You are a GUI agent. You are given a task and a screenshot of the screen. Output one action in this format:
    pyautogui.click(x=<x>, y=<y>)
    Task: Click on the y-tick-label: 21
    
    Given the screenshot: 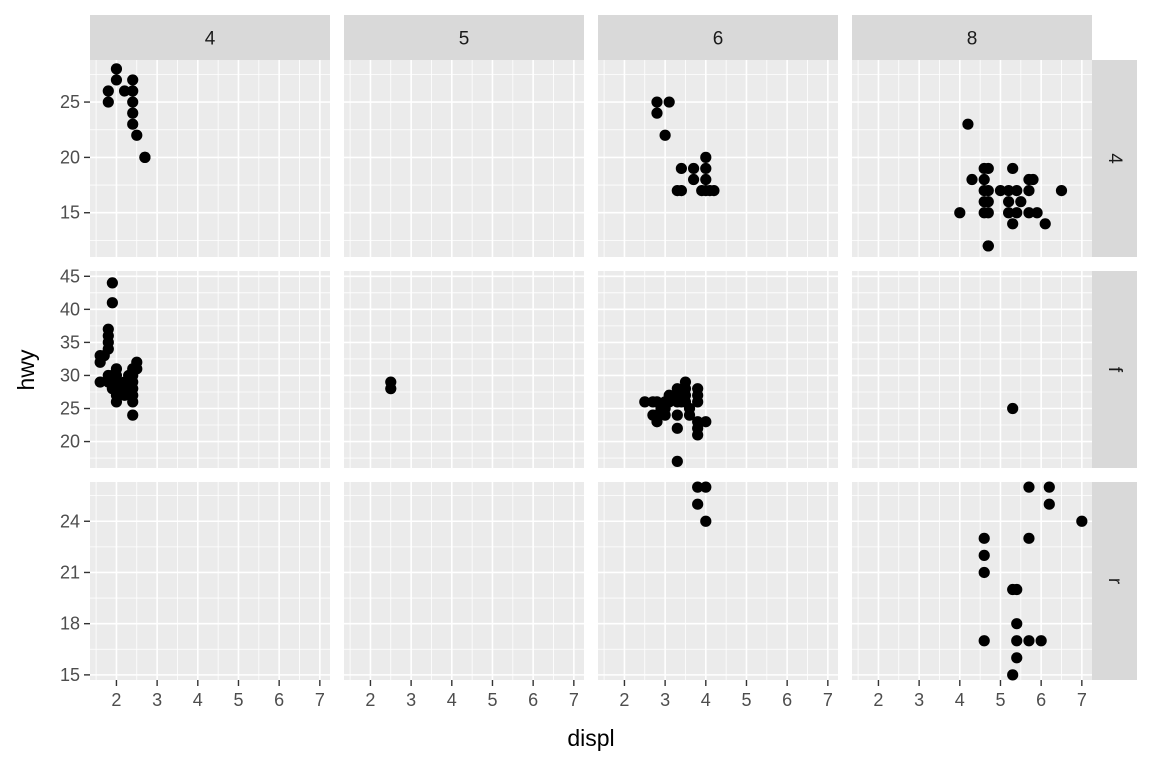 What is the action you would take?
    pyautogui.click(x=70, y=572)
    